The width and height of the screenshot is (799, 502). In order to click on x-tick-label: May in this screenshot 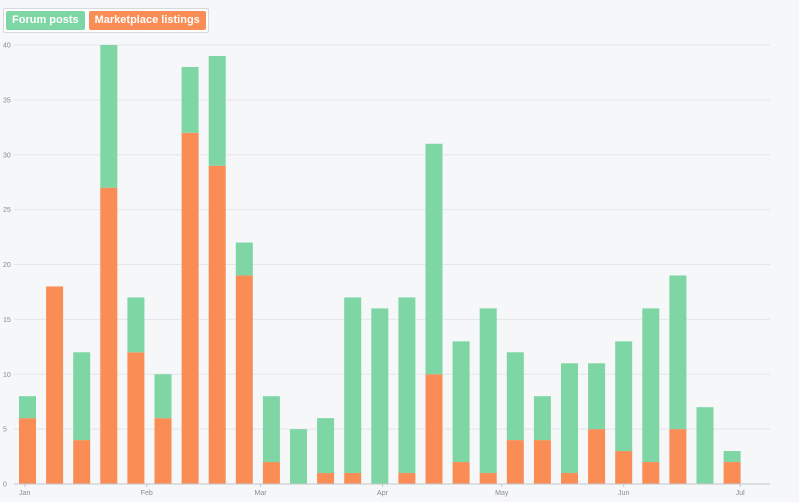, I will do `click(502, 493)`.